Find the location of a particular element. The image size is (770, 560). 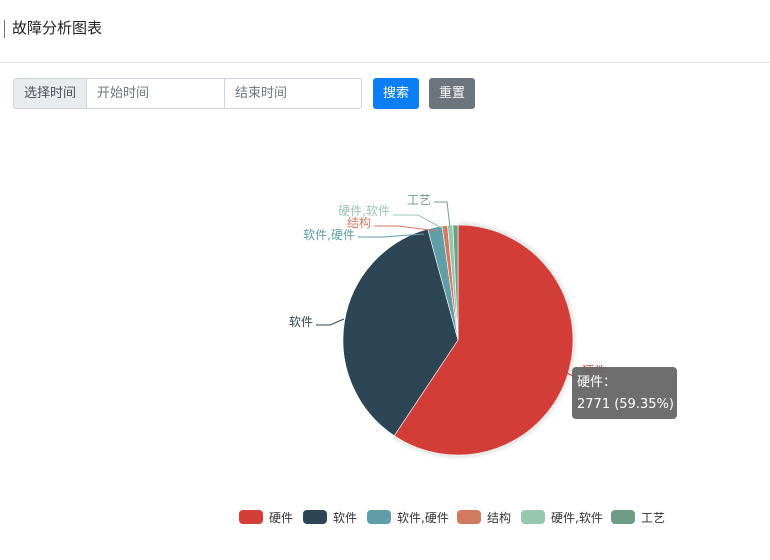

legend-swatch-software-hardware is located at coordinates (379, 517).